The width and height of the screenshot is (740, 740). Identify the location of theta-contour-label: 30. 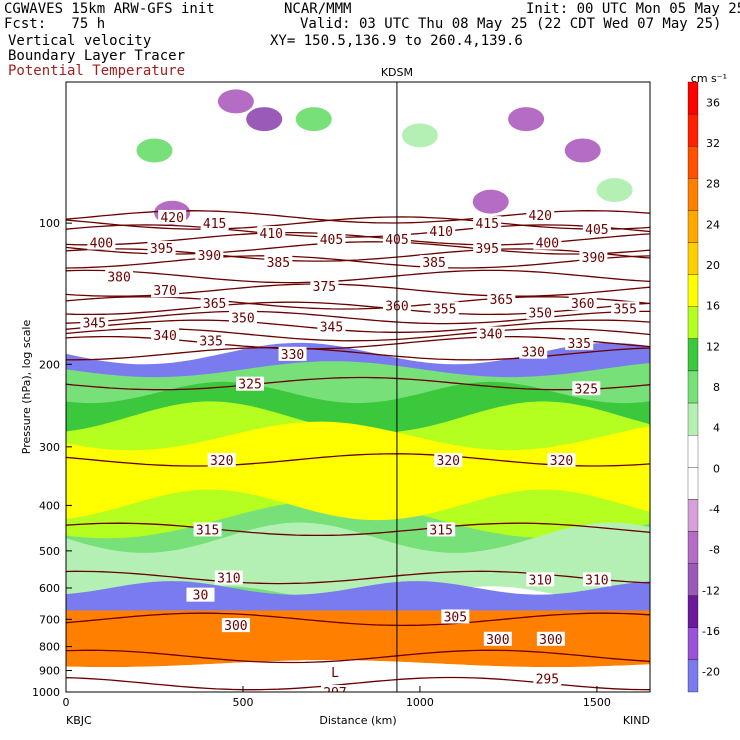
(201, 596).